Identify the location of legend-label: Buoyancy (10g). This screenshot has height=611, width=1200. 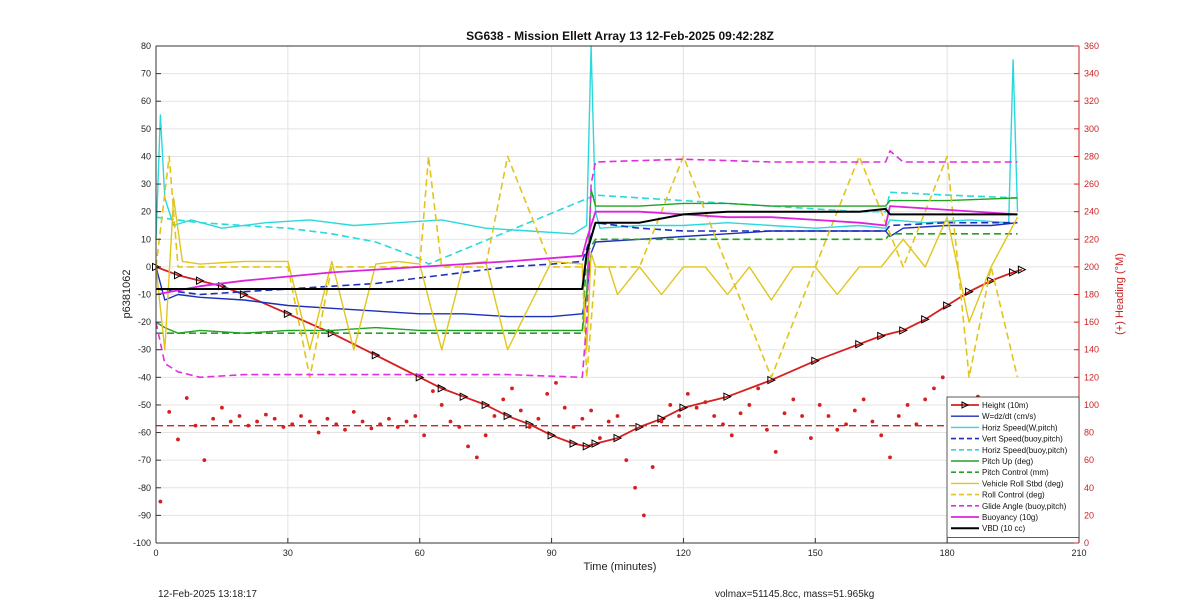
(1010, 517).